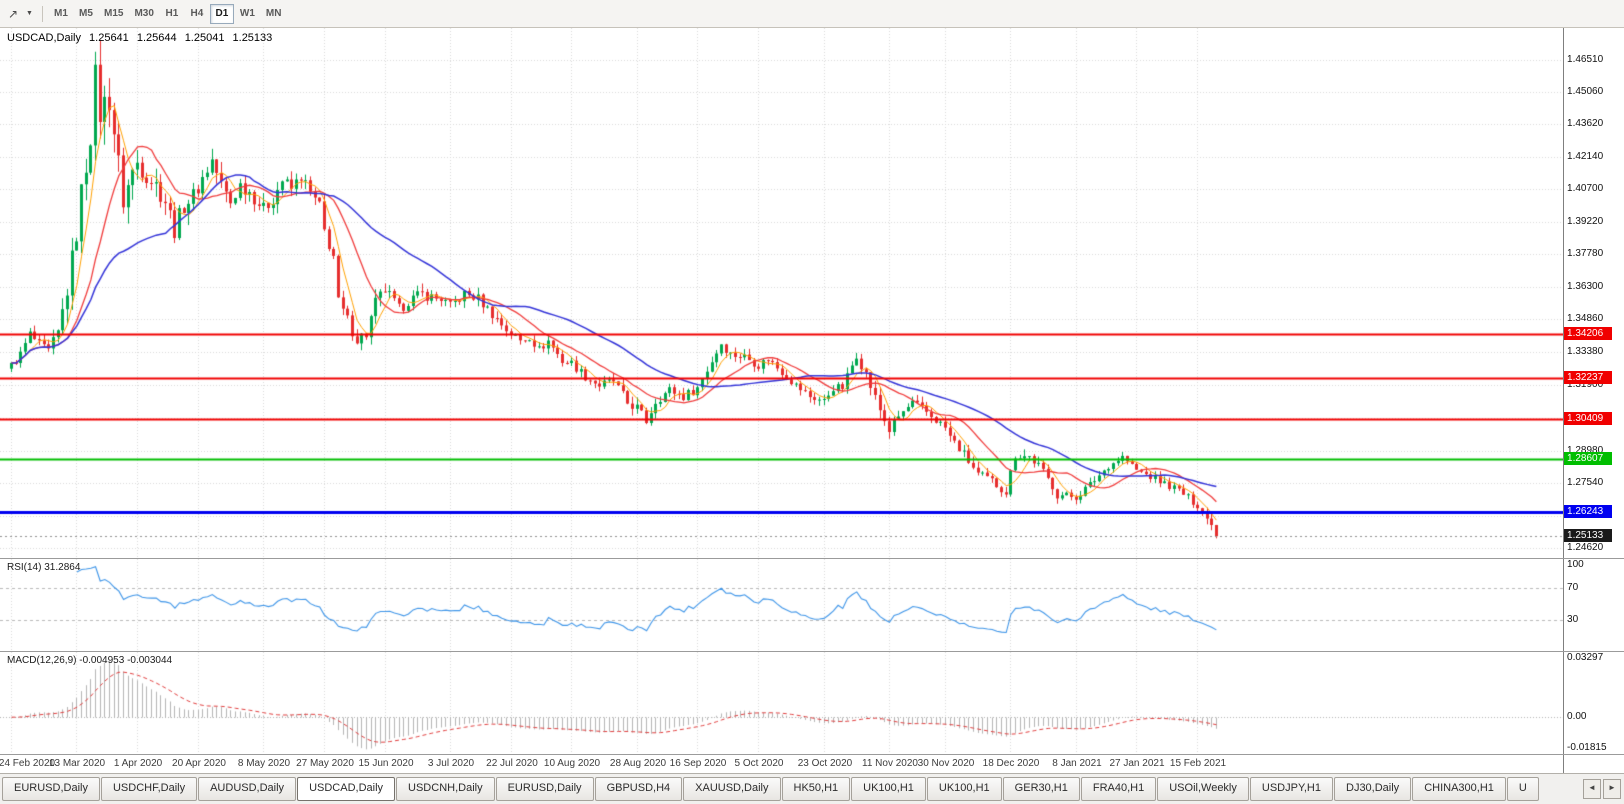 The image size is (1624, 804). Describe the element at coordinates (890, 763) in the screenshot. I see `date-axis-label: 11 Nov 2020` at that location.